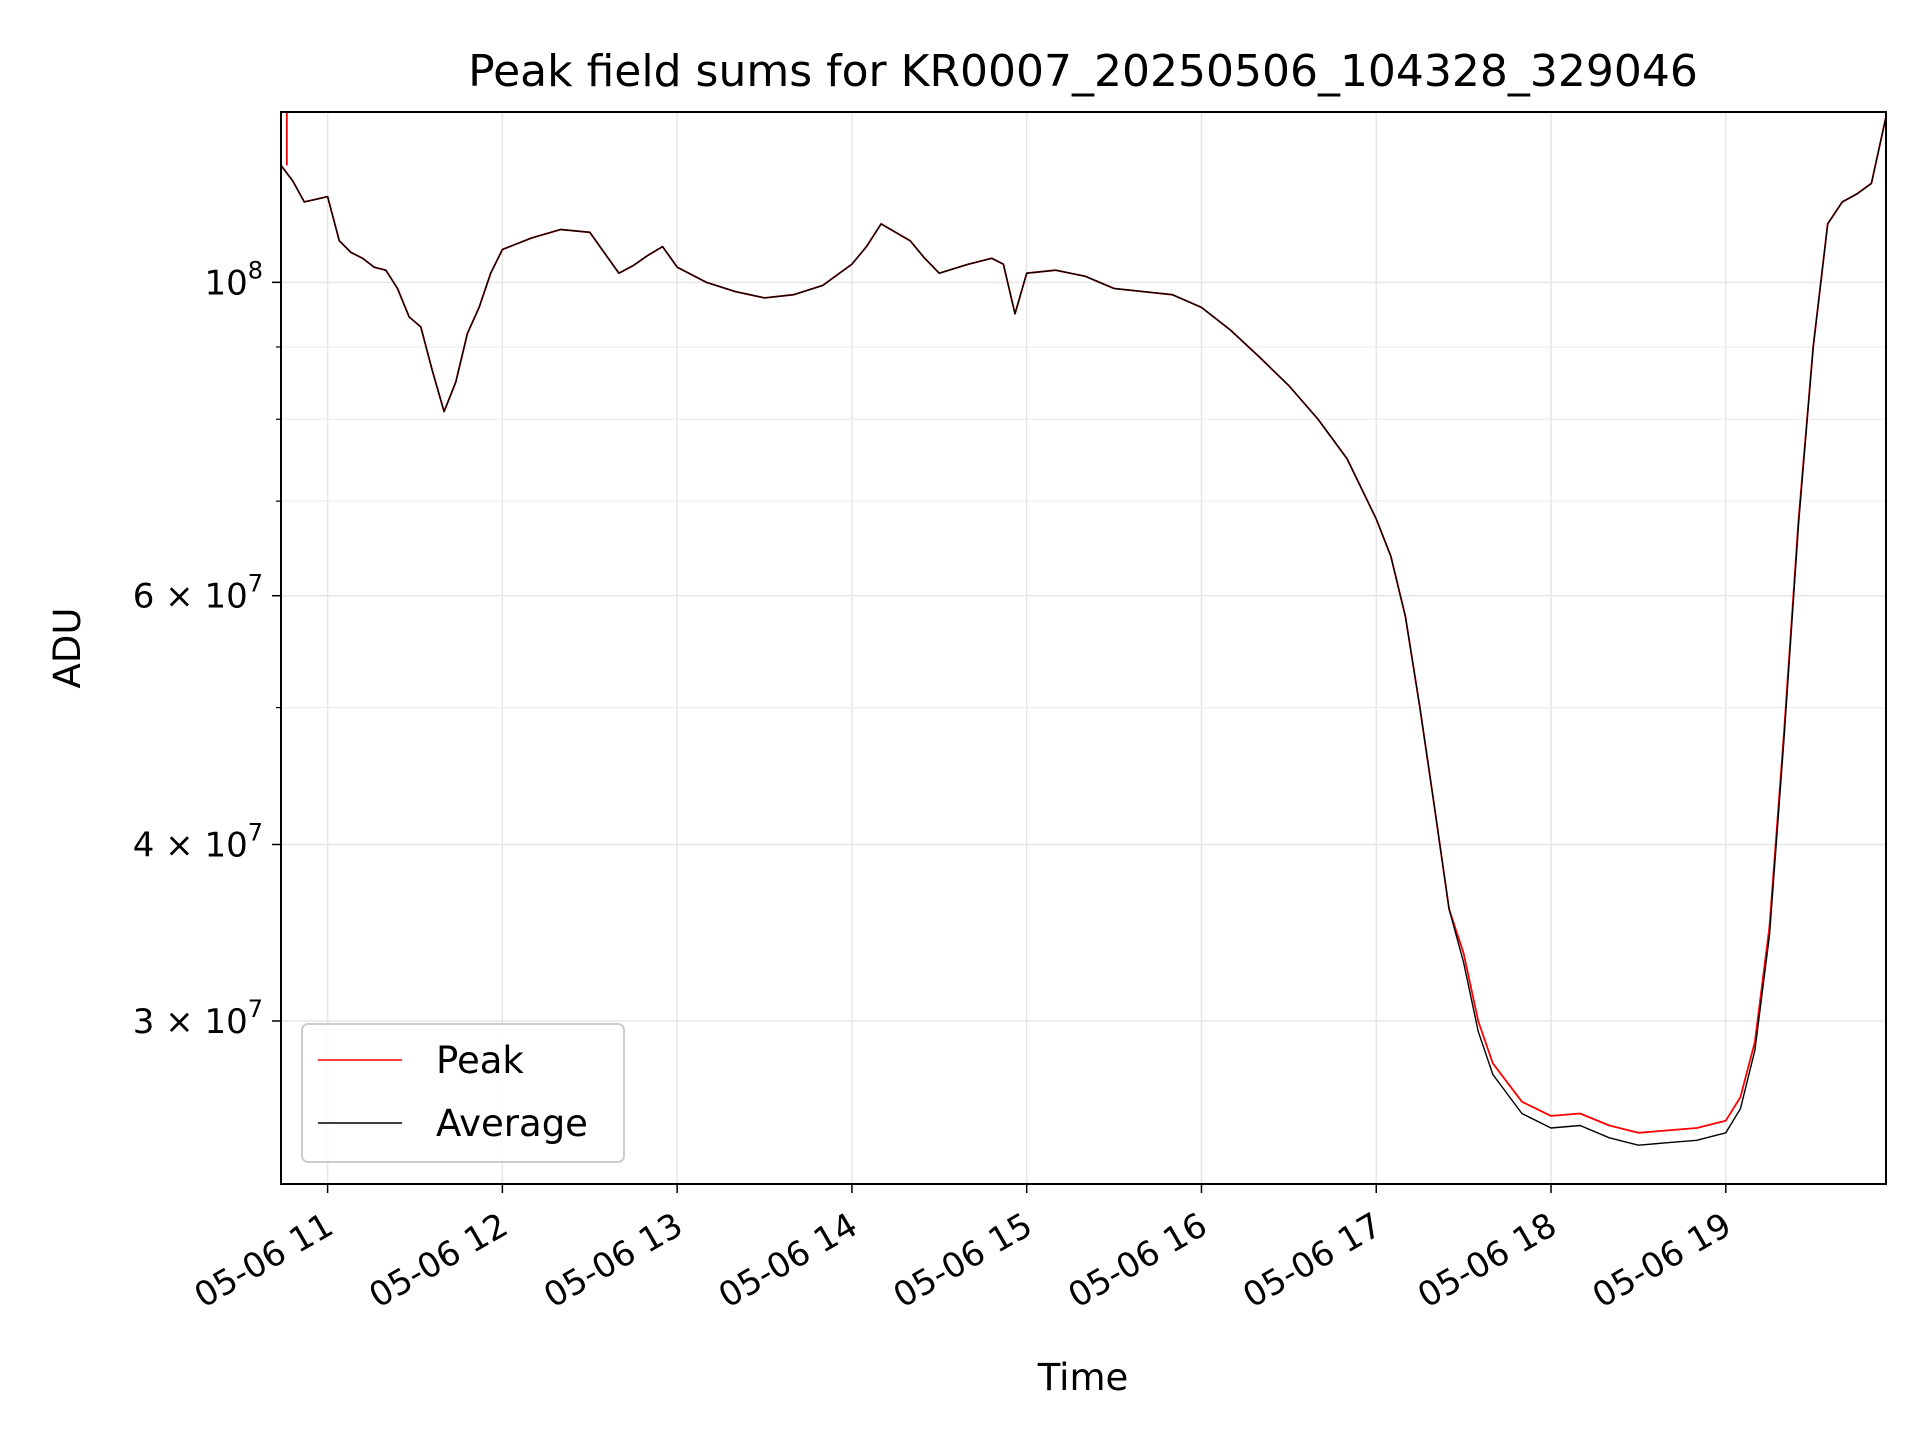 The width and height of the screenshot is (1920, 1440). What do you see at coordinates (512, 1123) in the screenshot?
I see `legend-label-average: Average` at bounding box center [512, 1123].